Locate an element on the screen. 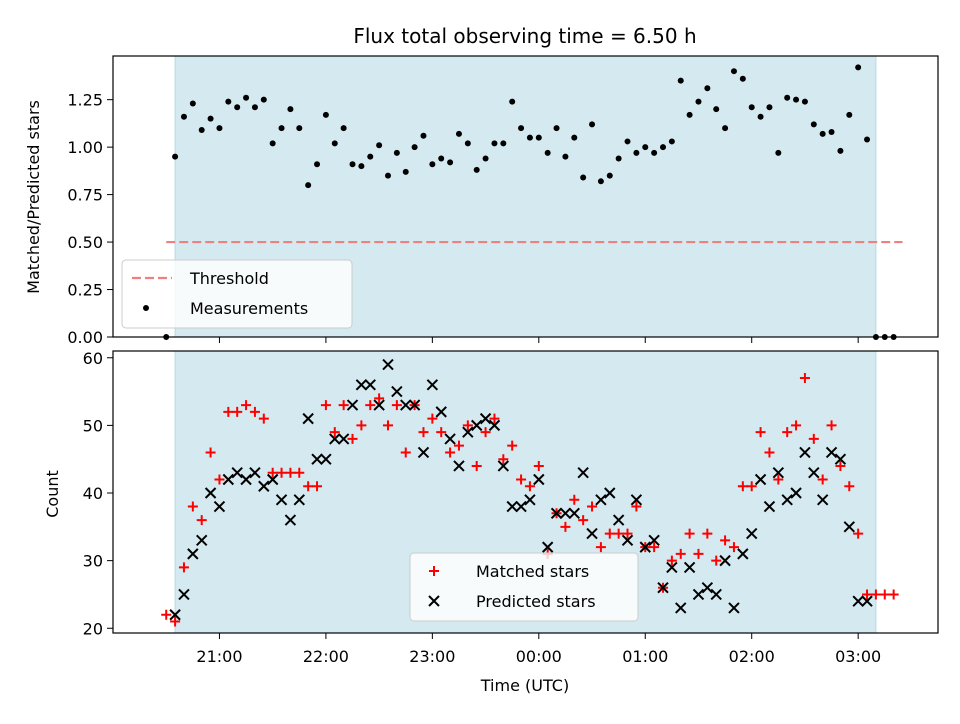 This screenshot has height=724, width=960. ratio-legend: Threshold Measurements is located at coordinates (237, 294).